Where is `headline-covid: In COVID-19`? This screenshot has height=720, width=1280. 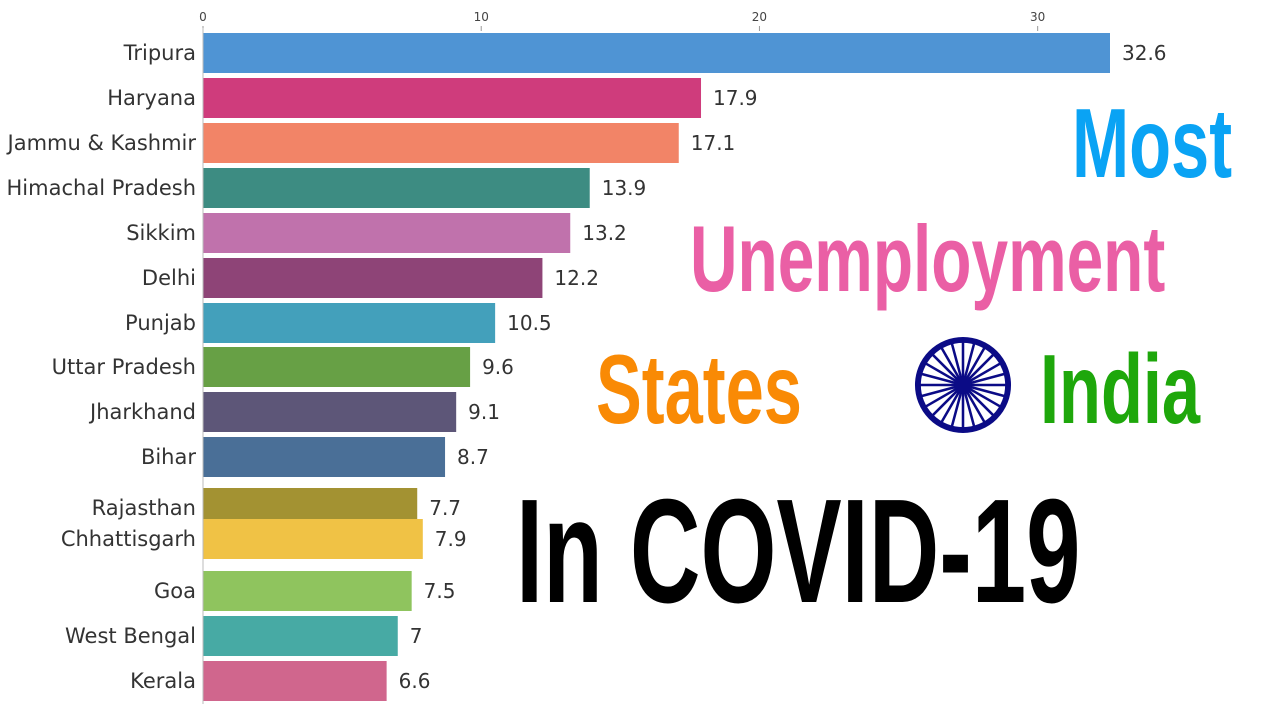 headline-covid: In COVID-19 is located at coordinates (798, 551).